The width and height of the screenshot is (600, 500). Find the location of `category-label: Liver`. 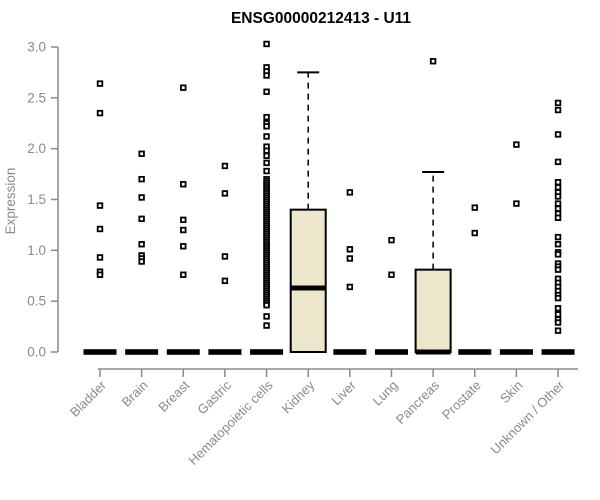

category-label: Liver is located at coordinates (343, 392).